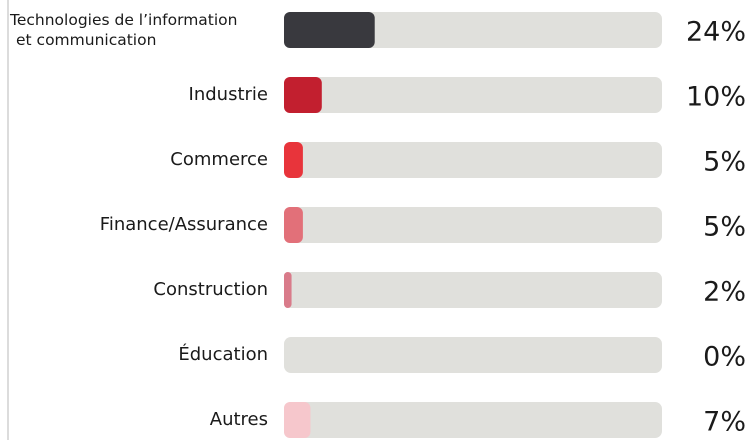 The height and width of the screenshot is (440, 751). What do you see at coordinates (123, 20) in the screenshot?
I see `category-label-line: Technologies de l’information` at bounding box center [123, 20].